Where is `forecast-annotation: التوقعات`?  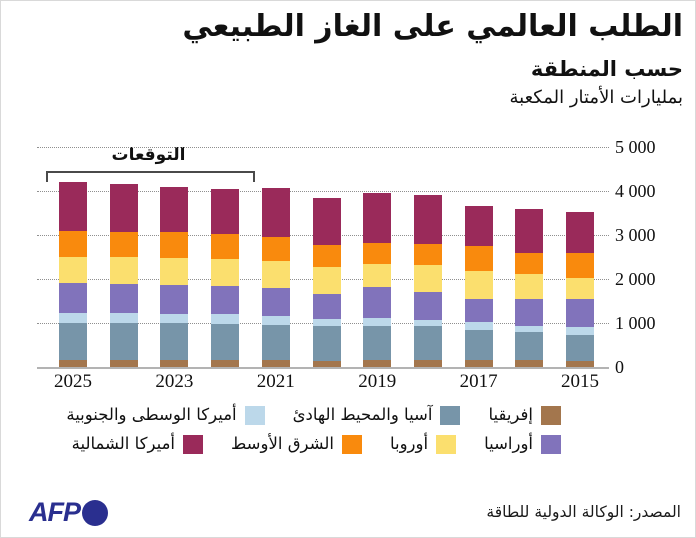 forecast-annotation: التوقعات is located at coordinates (148, 155).